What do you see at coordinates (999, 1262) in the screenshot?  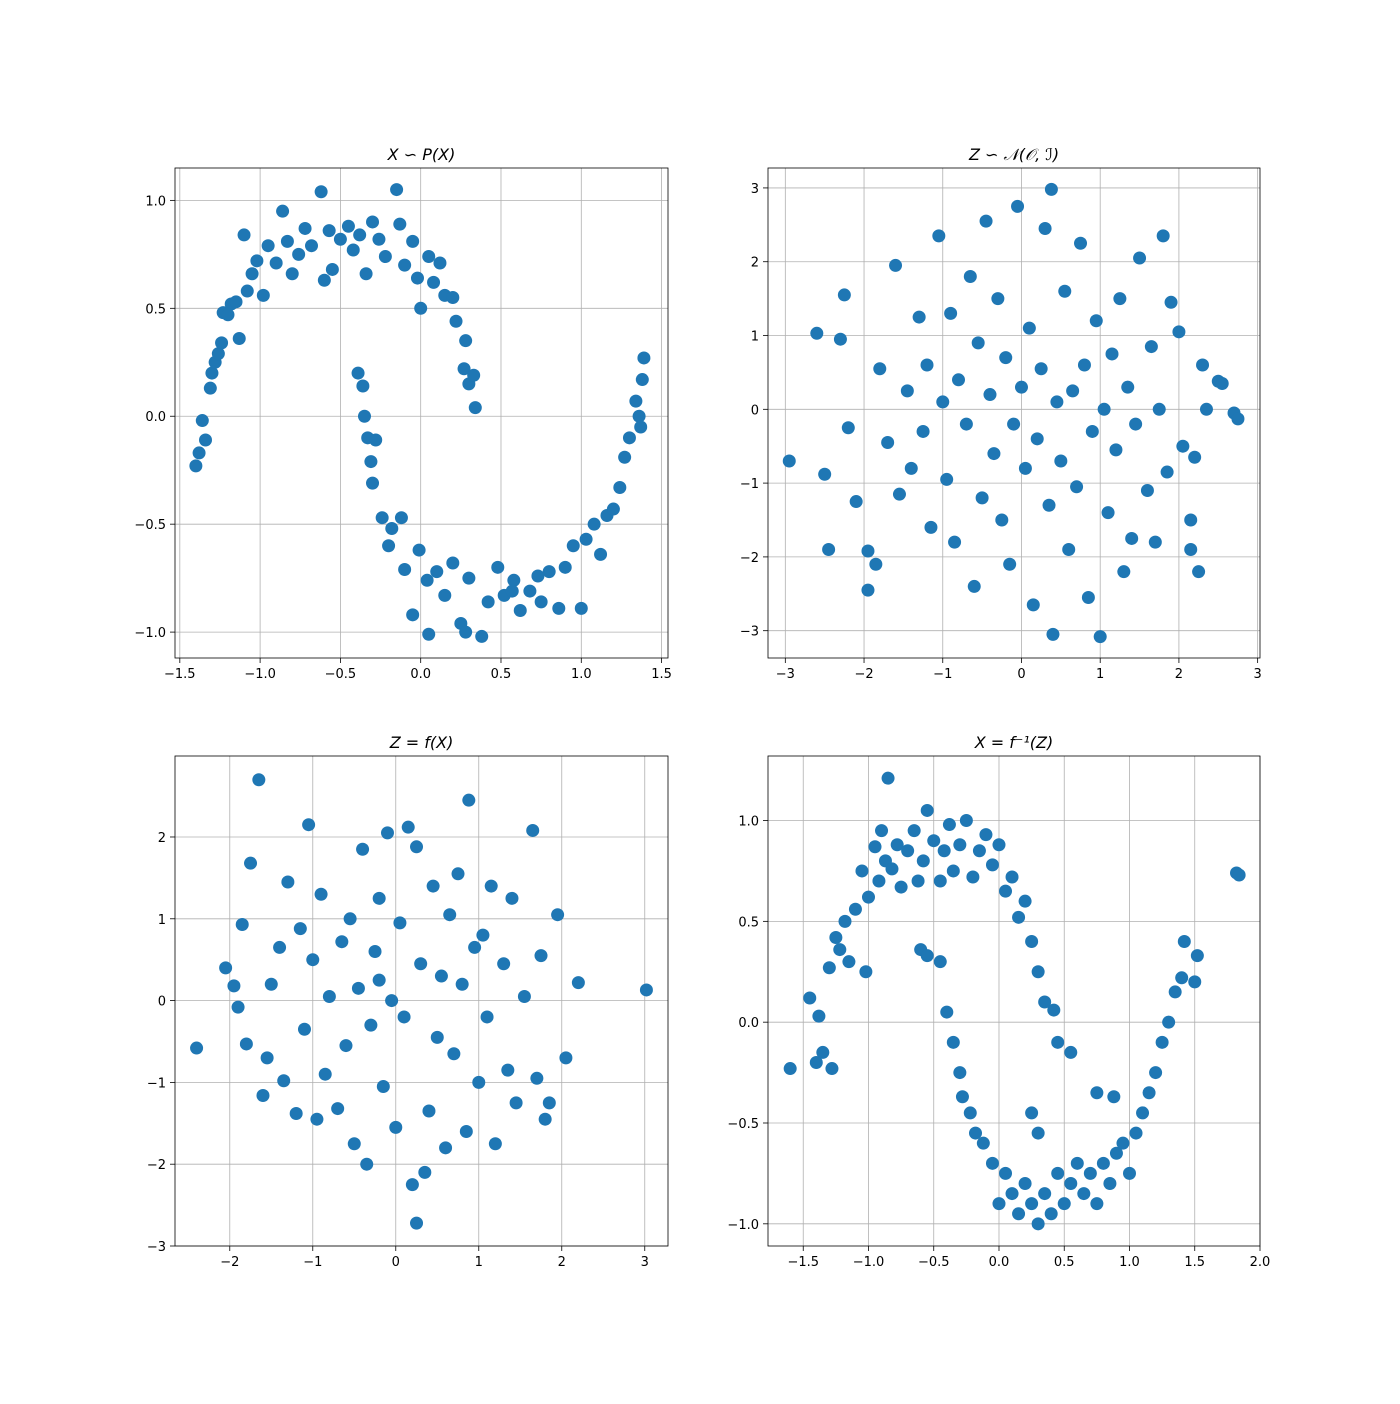 I see `x-tick-label: 0.0` at bounding box center [999, 1262].